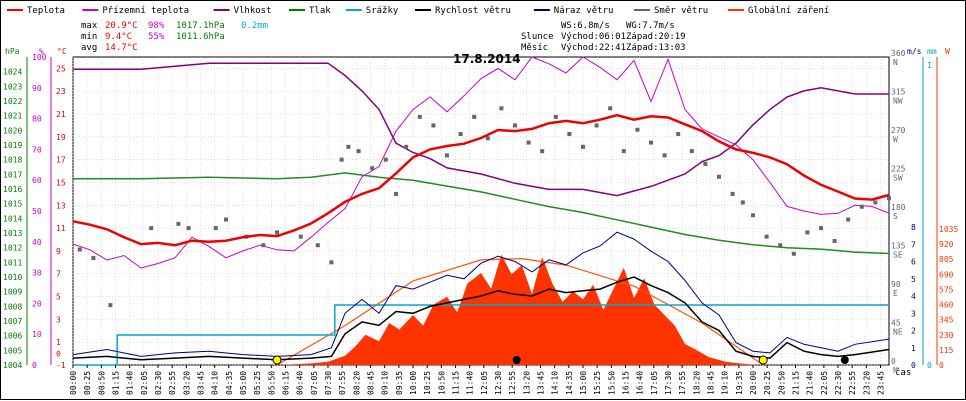  I want to click on x-tick-label: 23:20, so click(866, 383).